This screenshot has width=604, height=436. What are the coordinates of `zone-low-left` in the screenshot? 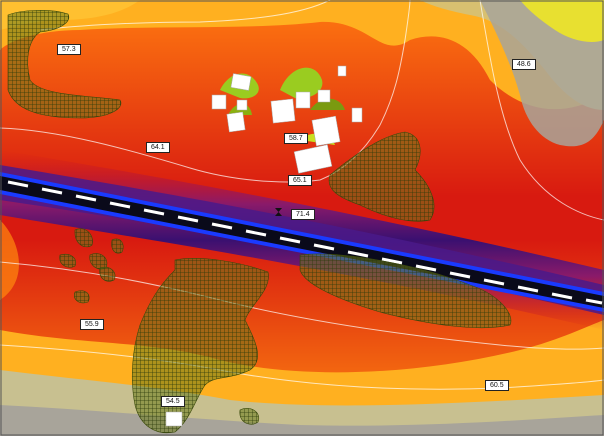 It's located at (70, 15).